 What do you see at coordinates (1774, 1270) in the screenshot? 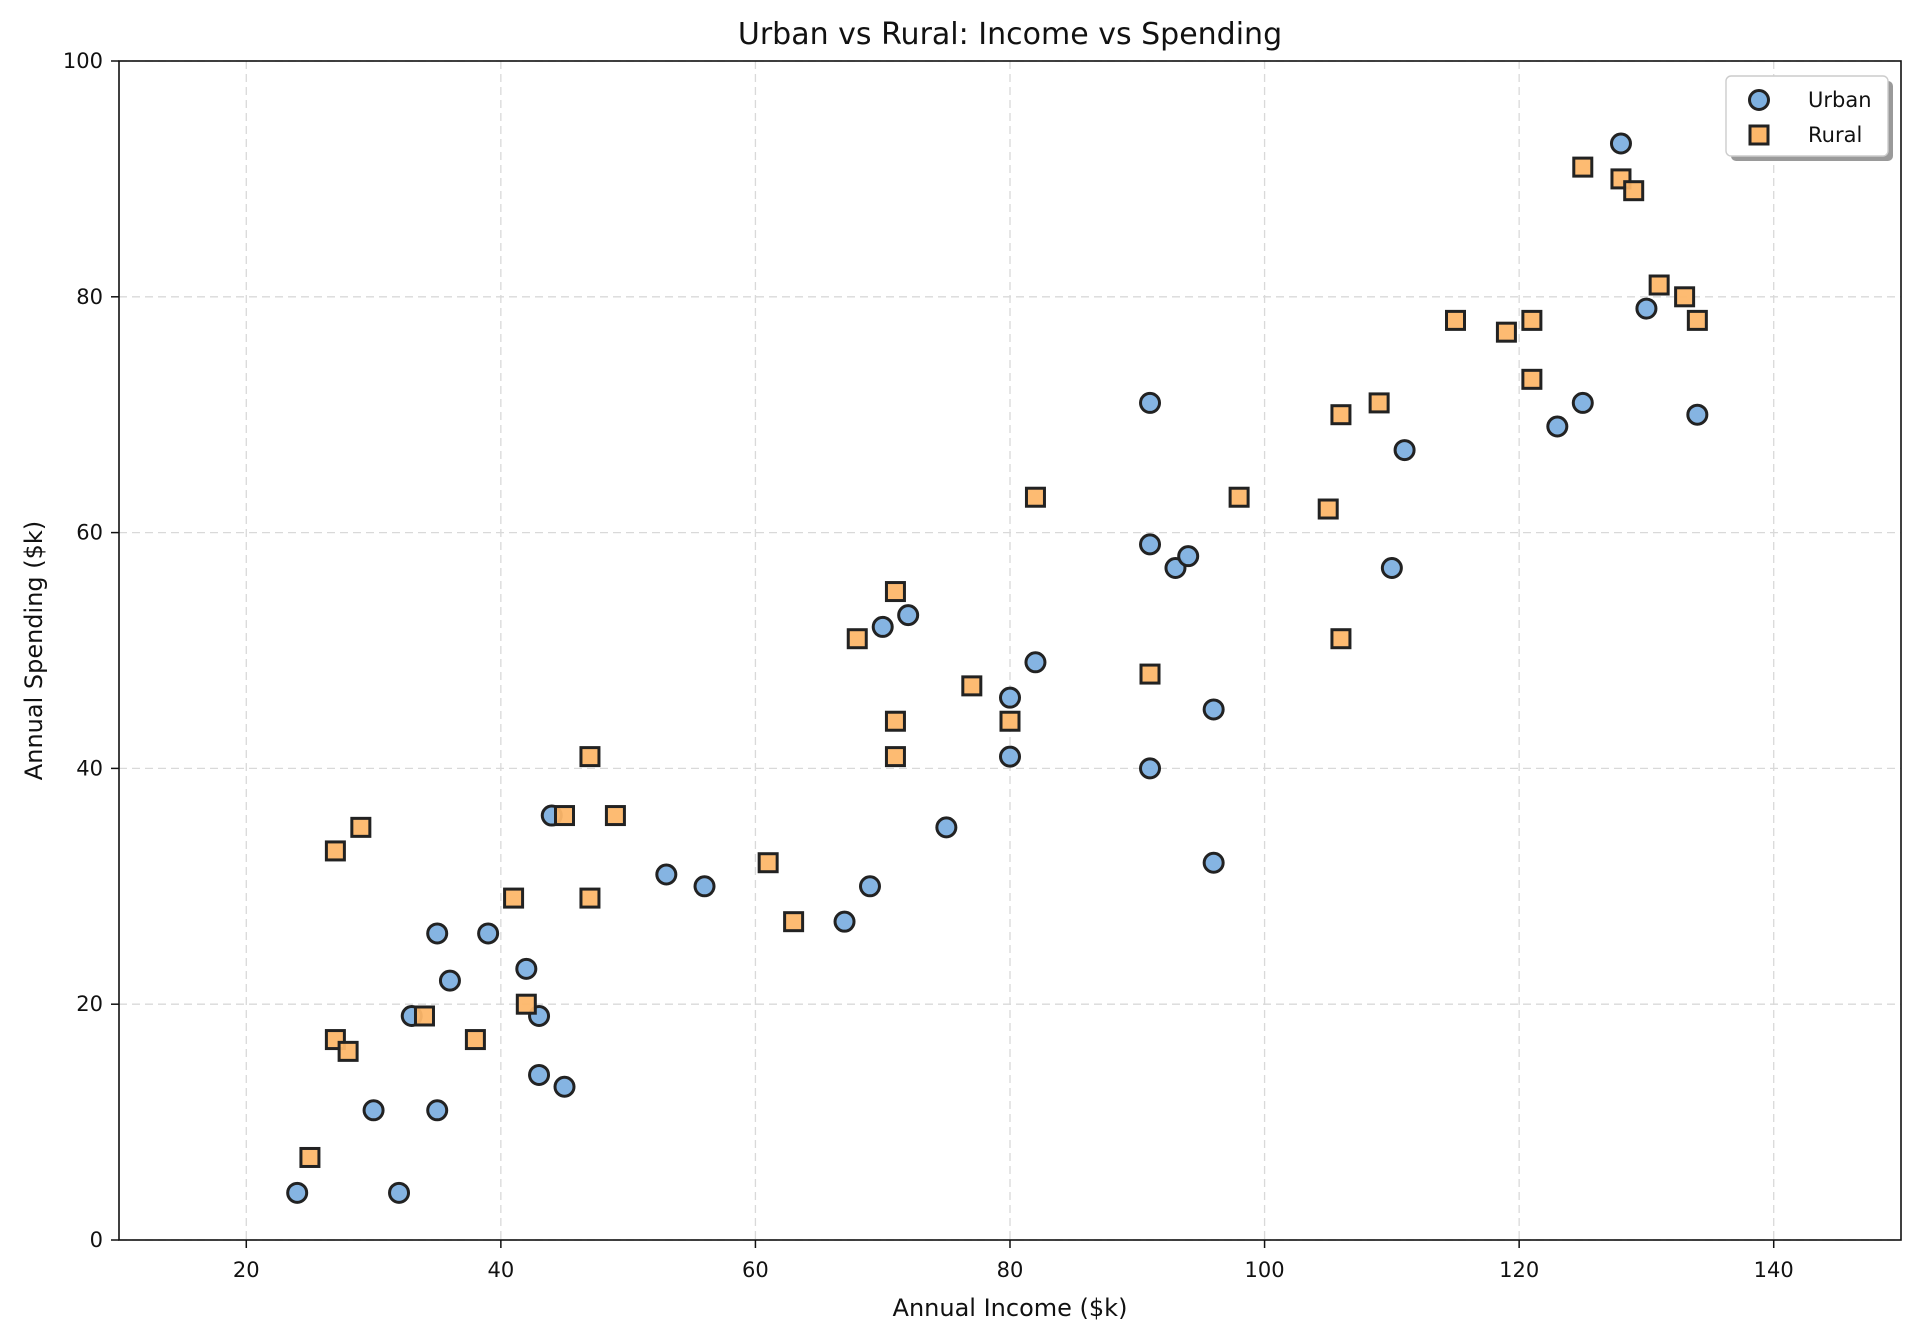
I see `x-tick-label: 140` at bounding box center [1774, 1270].